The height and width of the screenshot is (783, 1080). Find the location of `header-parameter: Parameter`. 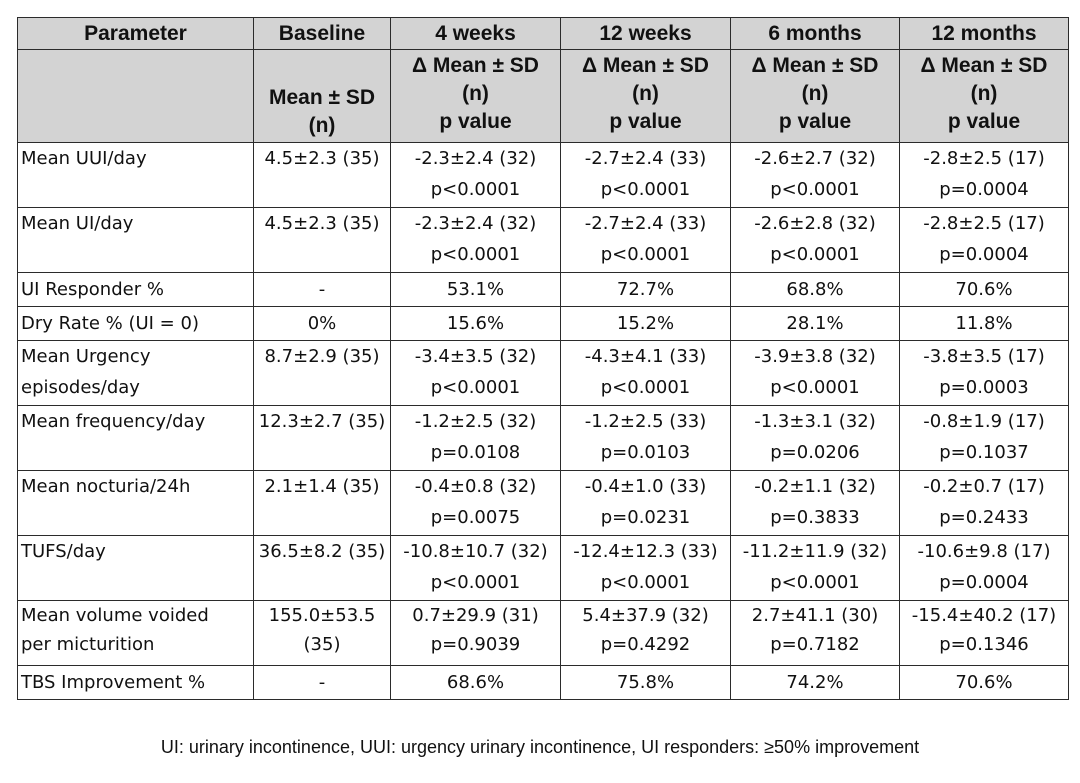

header-parameter: Parameter is located at coordinates (135, 33).